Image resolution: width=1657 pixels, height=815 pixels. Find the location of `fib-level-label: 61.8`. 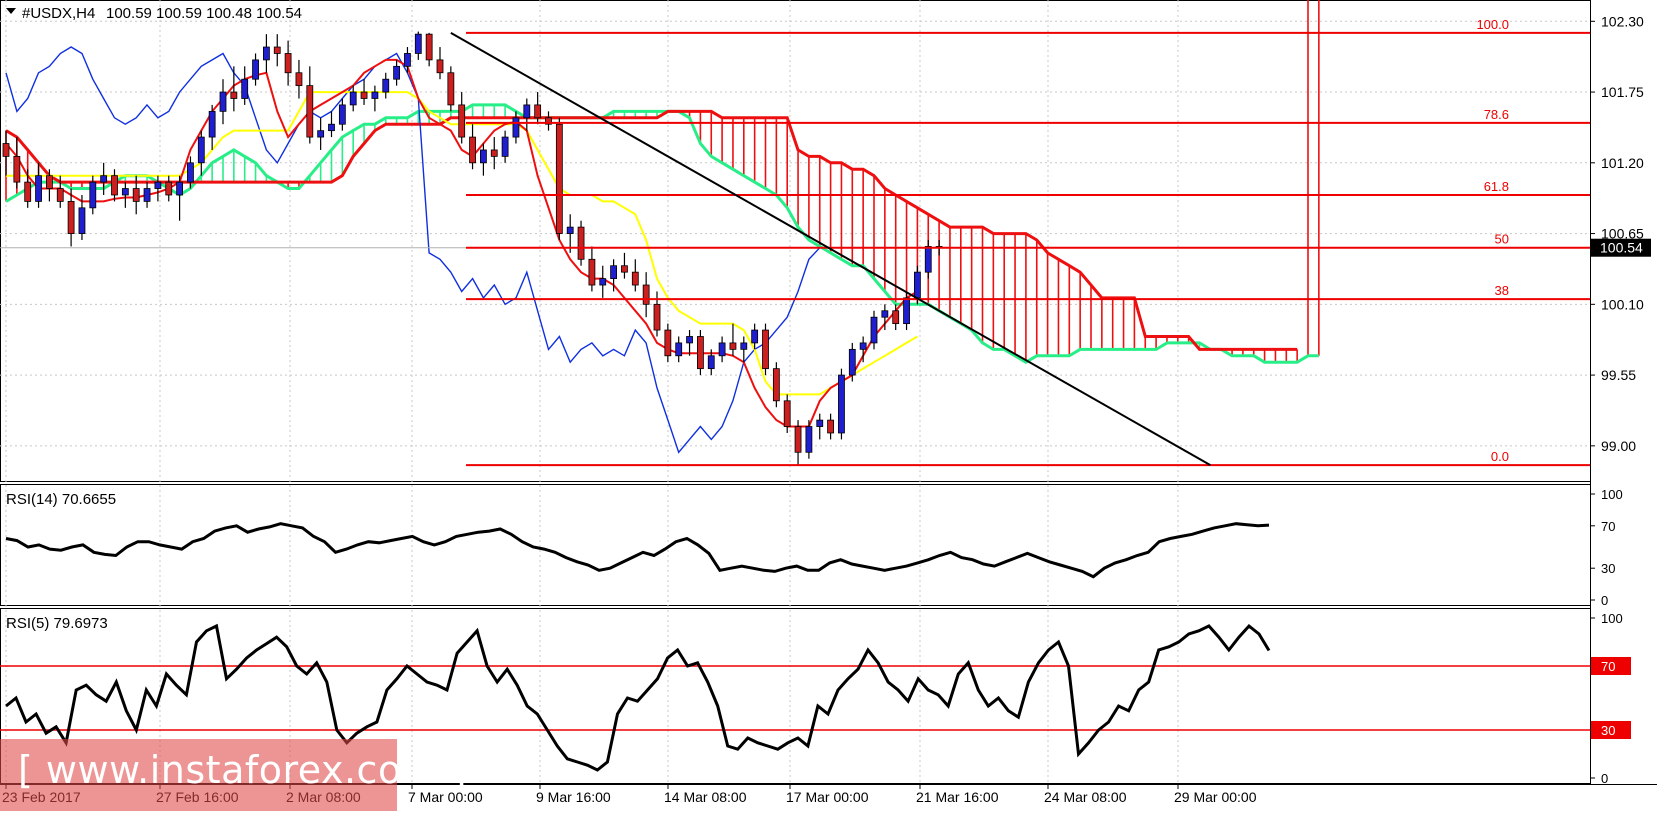

fib-level-label: 61.8 is located at coordinates (1496, 186).